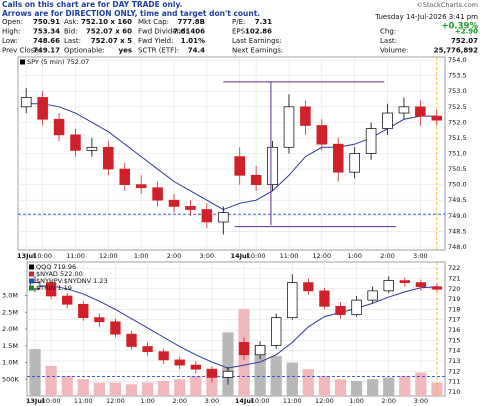 Image resolution: width=480 pixels, height=406 pixels. What do you see at coordinates (84, 51) in the screenshot?
I see `quote-label: Optionable:` at bounding box center [84, 51].